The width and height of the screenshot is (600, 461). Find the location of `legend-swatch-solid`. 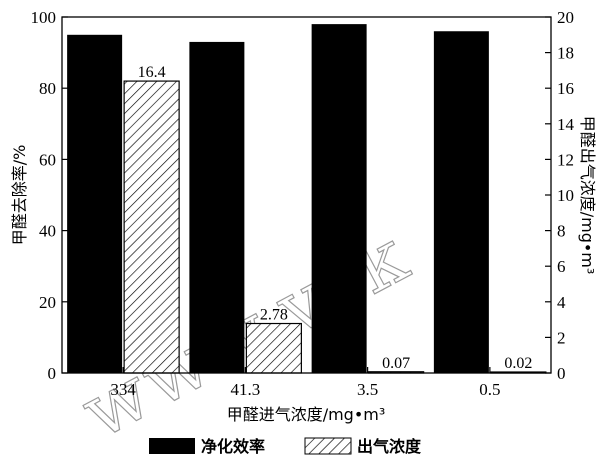

legend-swatch-solid is located at coordinates (172, 446).